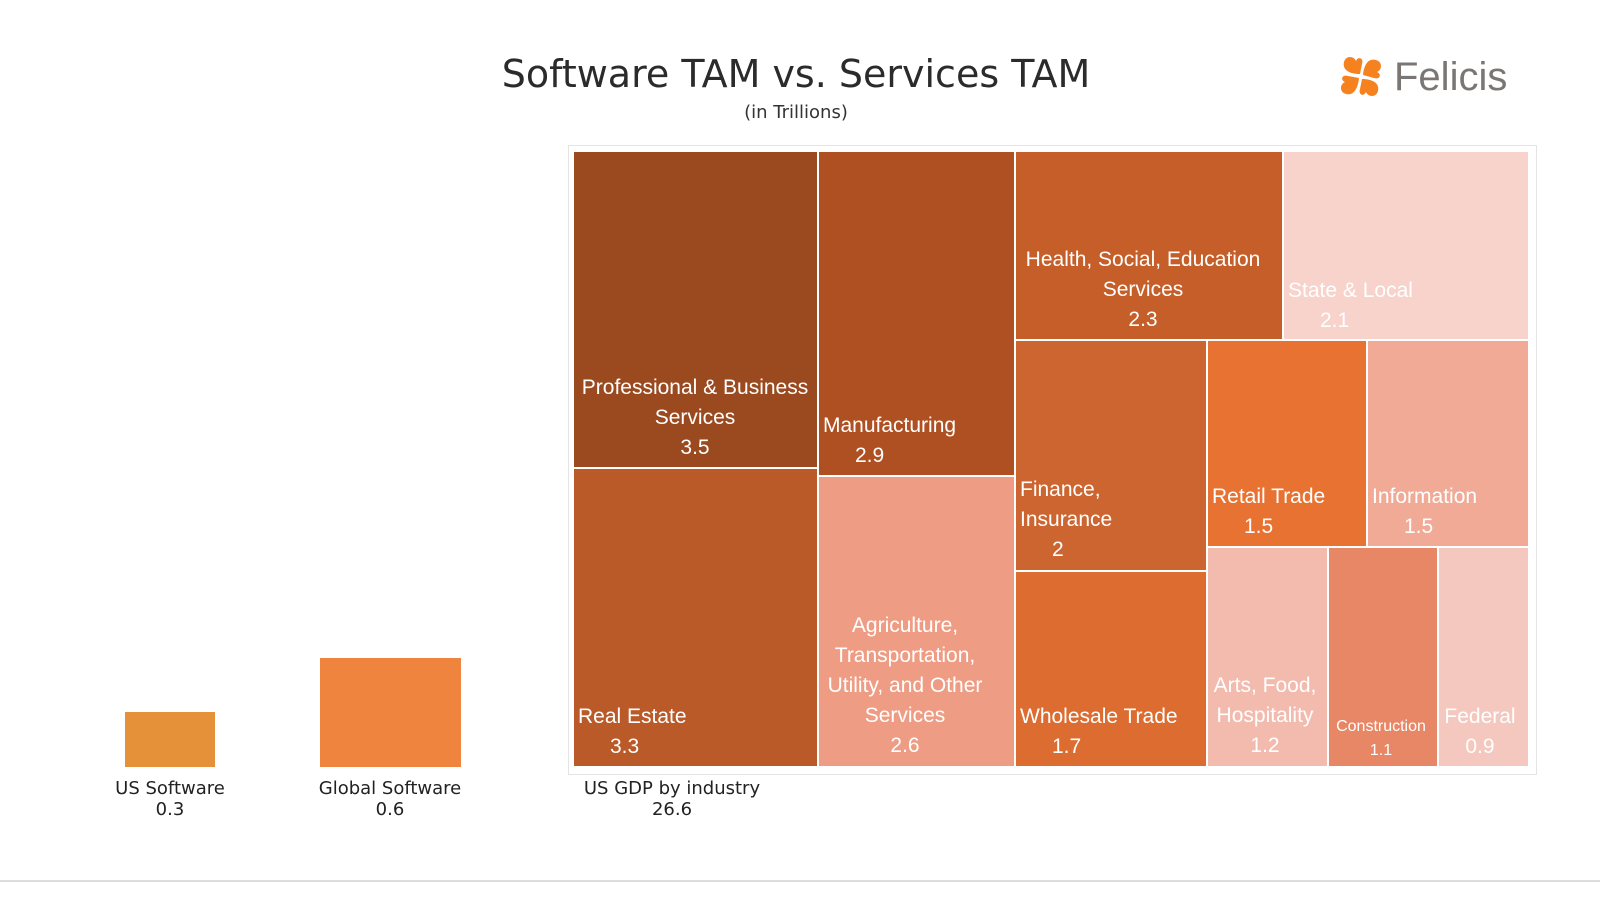 The width and height of the screenshot is (1600, 900). I want to click on treemap-label-value: 3.5, so click(695, 447).